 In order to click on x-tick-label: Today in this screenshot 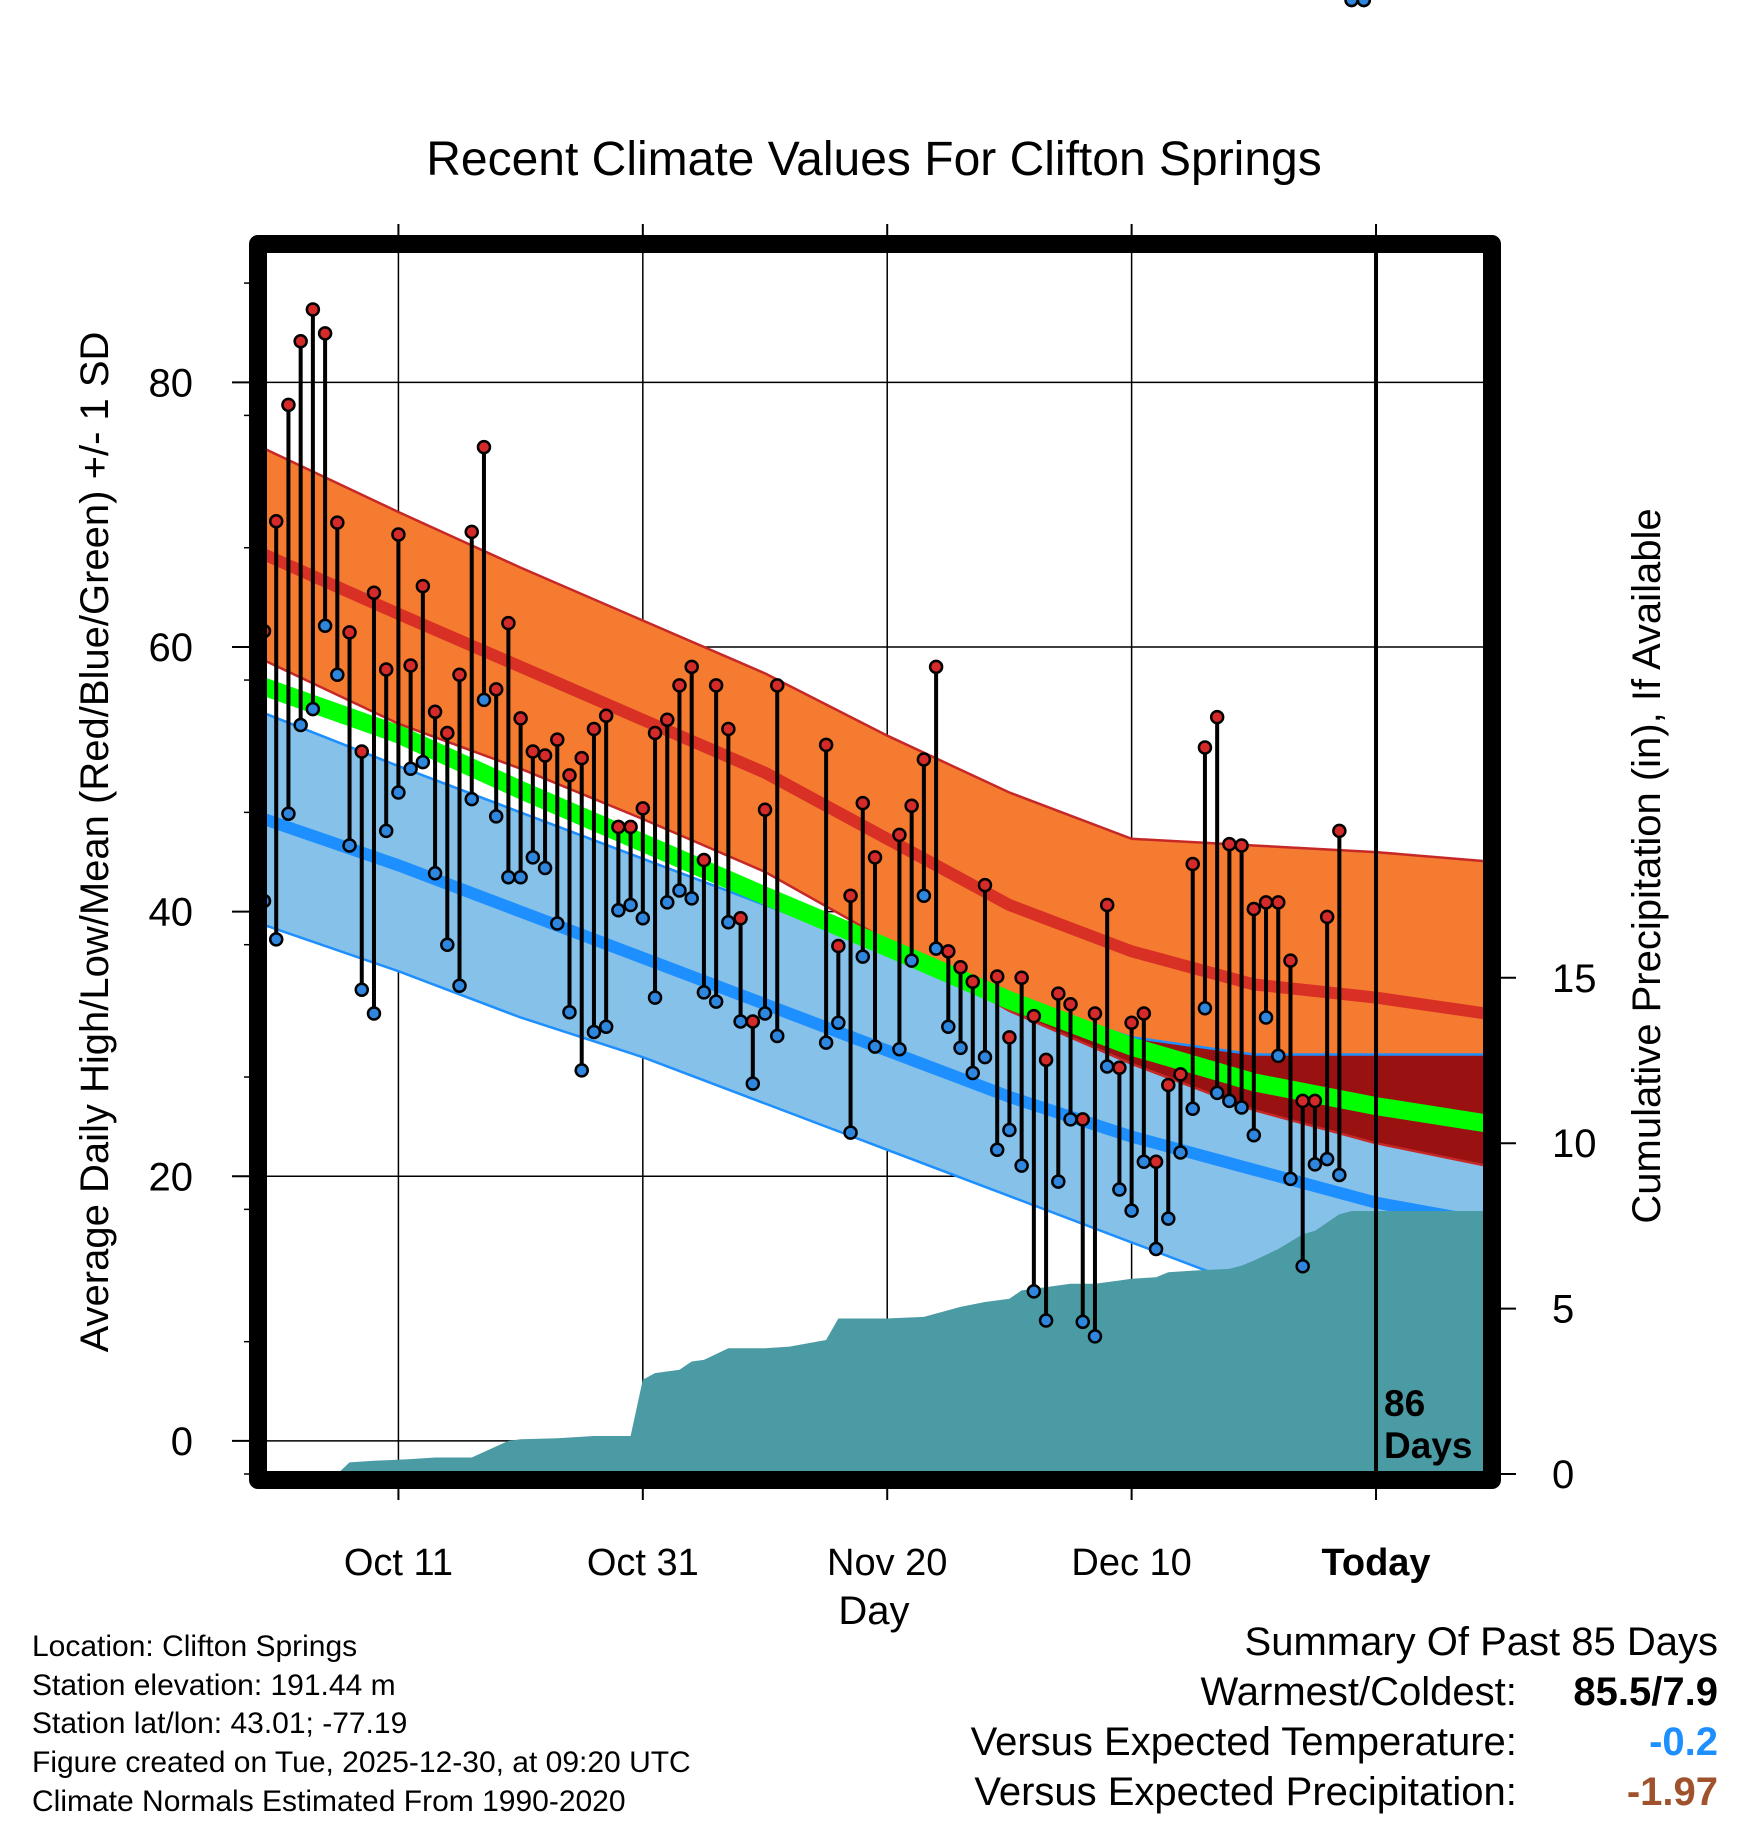, I will do `click(1375, 1563)`.